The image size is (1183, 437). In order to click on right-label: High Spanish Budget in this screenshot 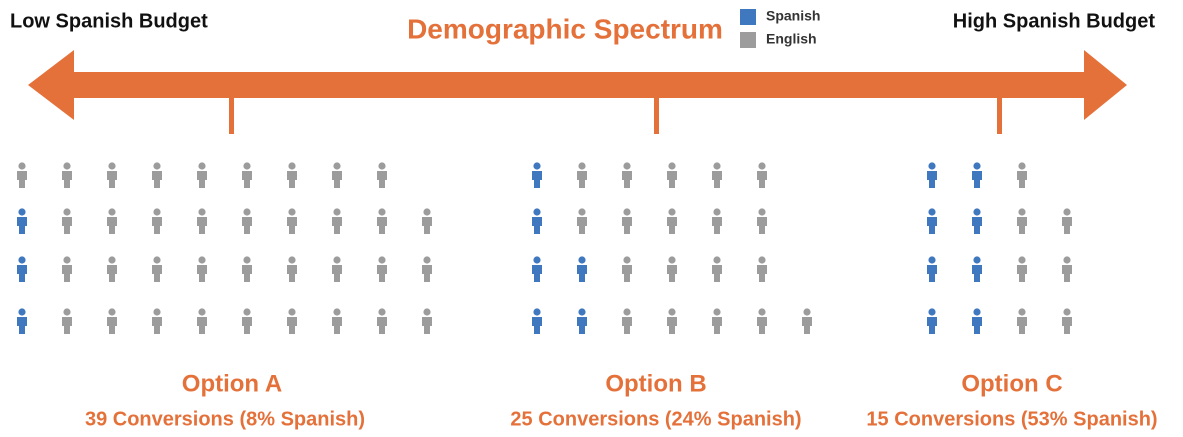, I will do `click(1054, 21)`.